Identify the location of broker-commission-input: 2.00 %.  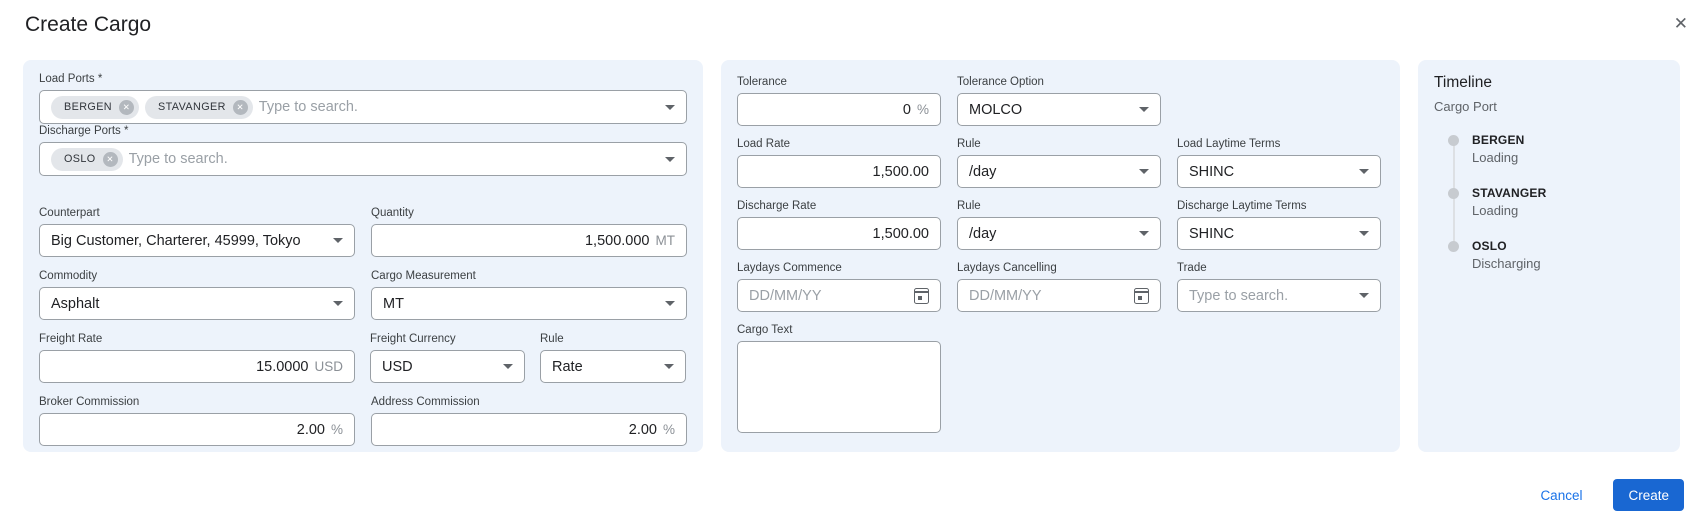
(197, 429).